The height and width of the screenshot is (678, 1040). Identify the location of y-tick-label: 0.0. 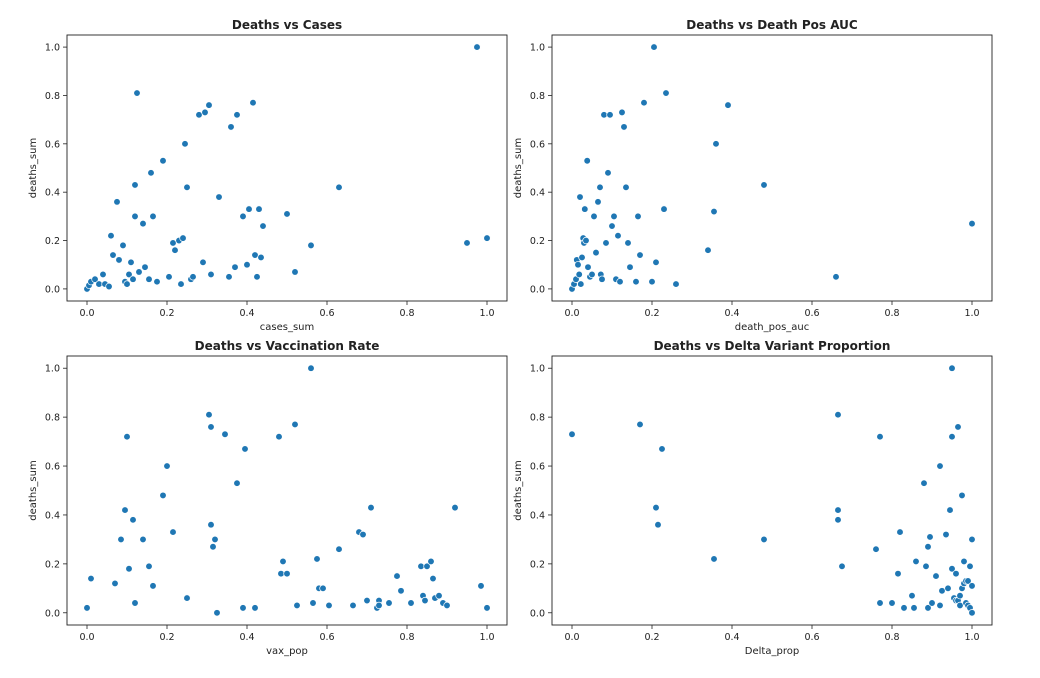
(52, 613).